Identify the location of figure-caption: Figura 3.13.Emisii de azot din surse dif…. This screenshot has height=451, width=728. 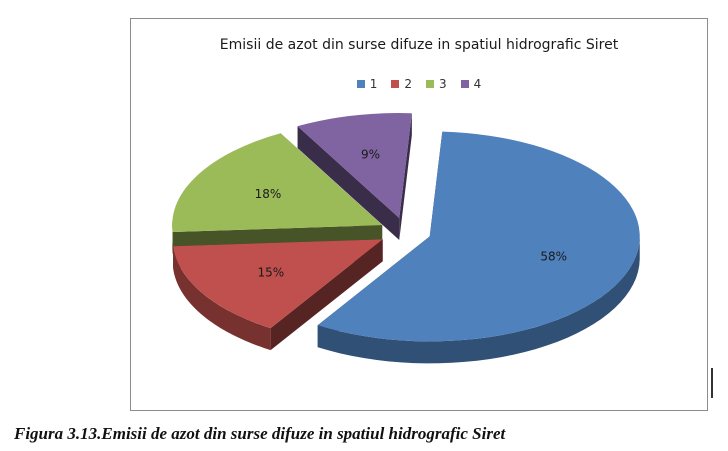
(260, 433).